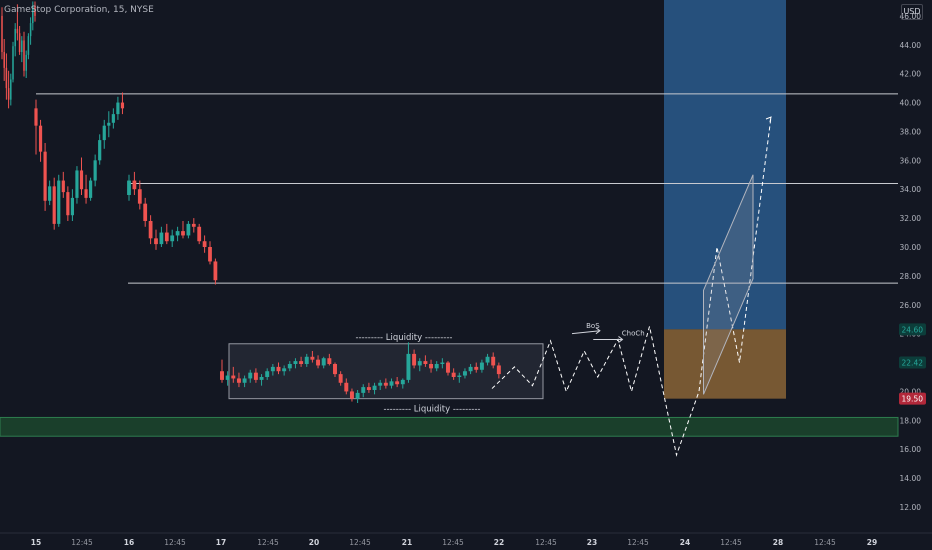 The width and height of the screenshot is (932, 550). Describe the element at coordinates (912, 12) in the screenshot. I see `currency-button: USD` at that location.